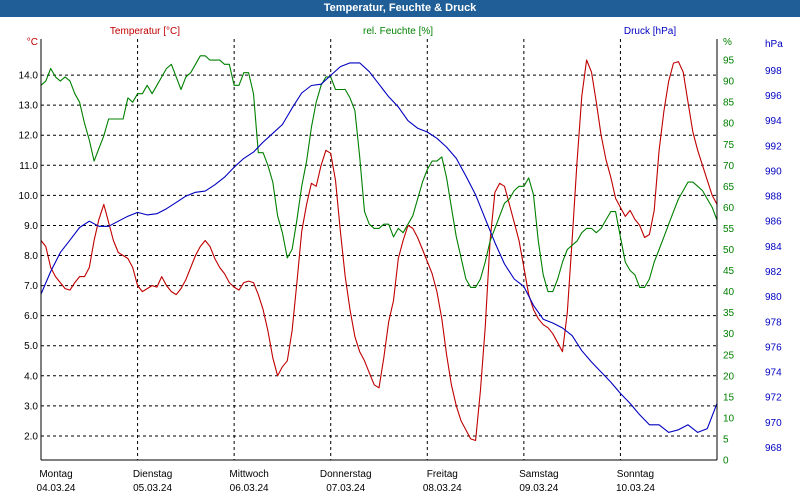  What do you see at coordinates (729, 124) in the screenshot?
I see `tick-label-humidity: 80` at bounding box center [729, 124].